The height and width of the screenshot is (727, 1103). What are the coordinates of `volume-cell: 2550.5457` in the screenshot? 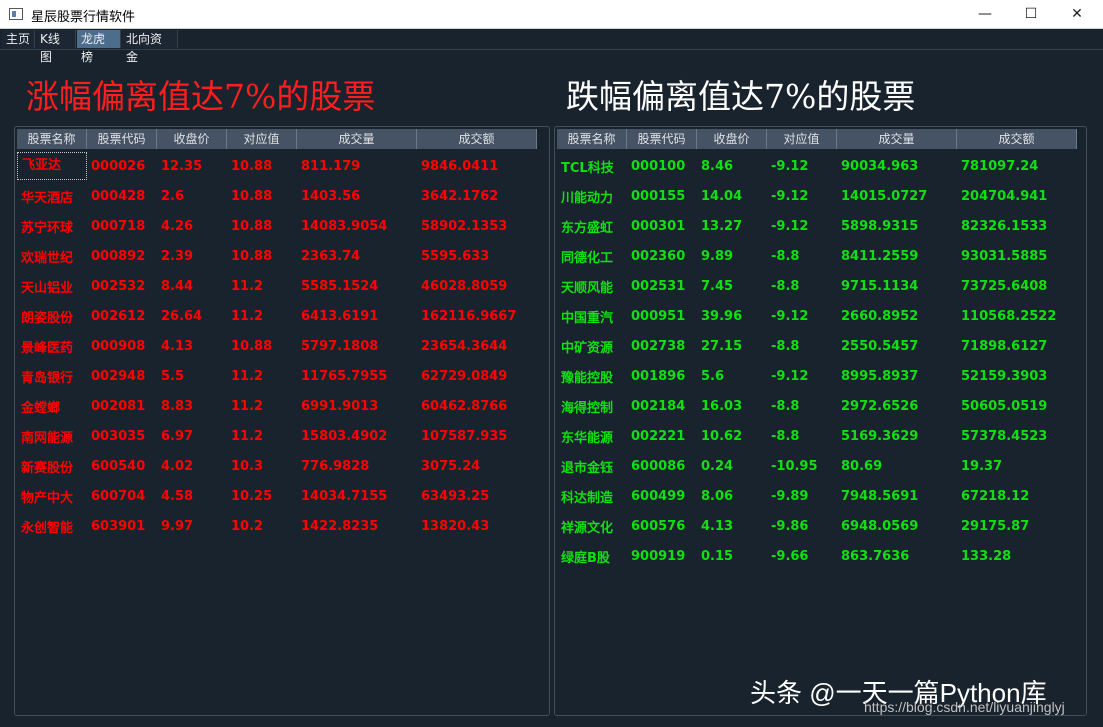 It's located at (880, 346).